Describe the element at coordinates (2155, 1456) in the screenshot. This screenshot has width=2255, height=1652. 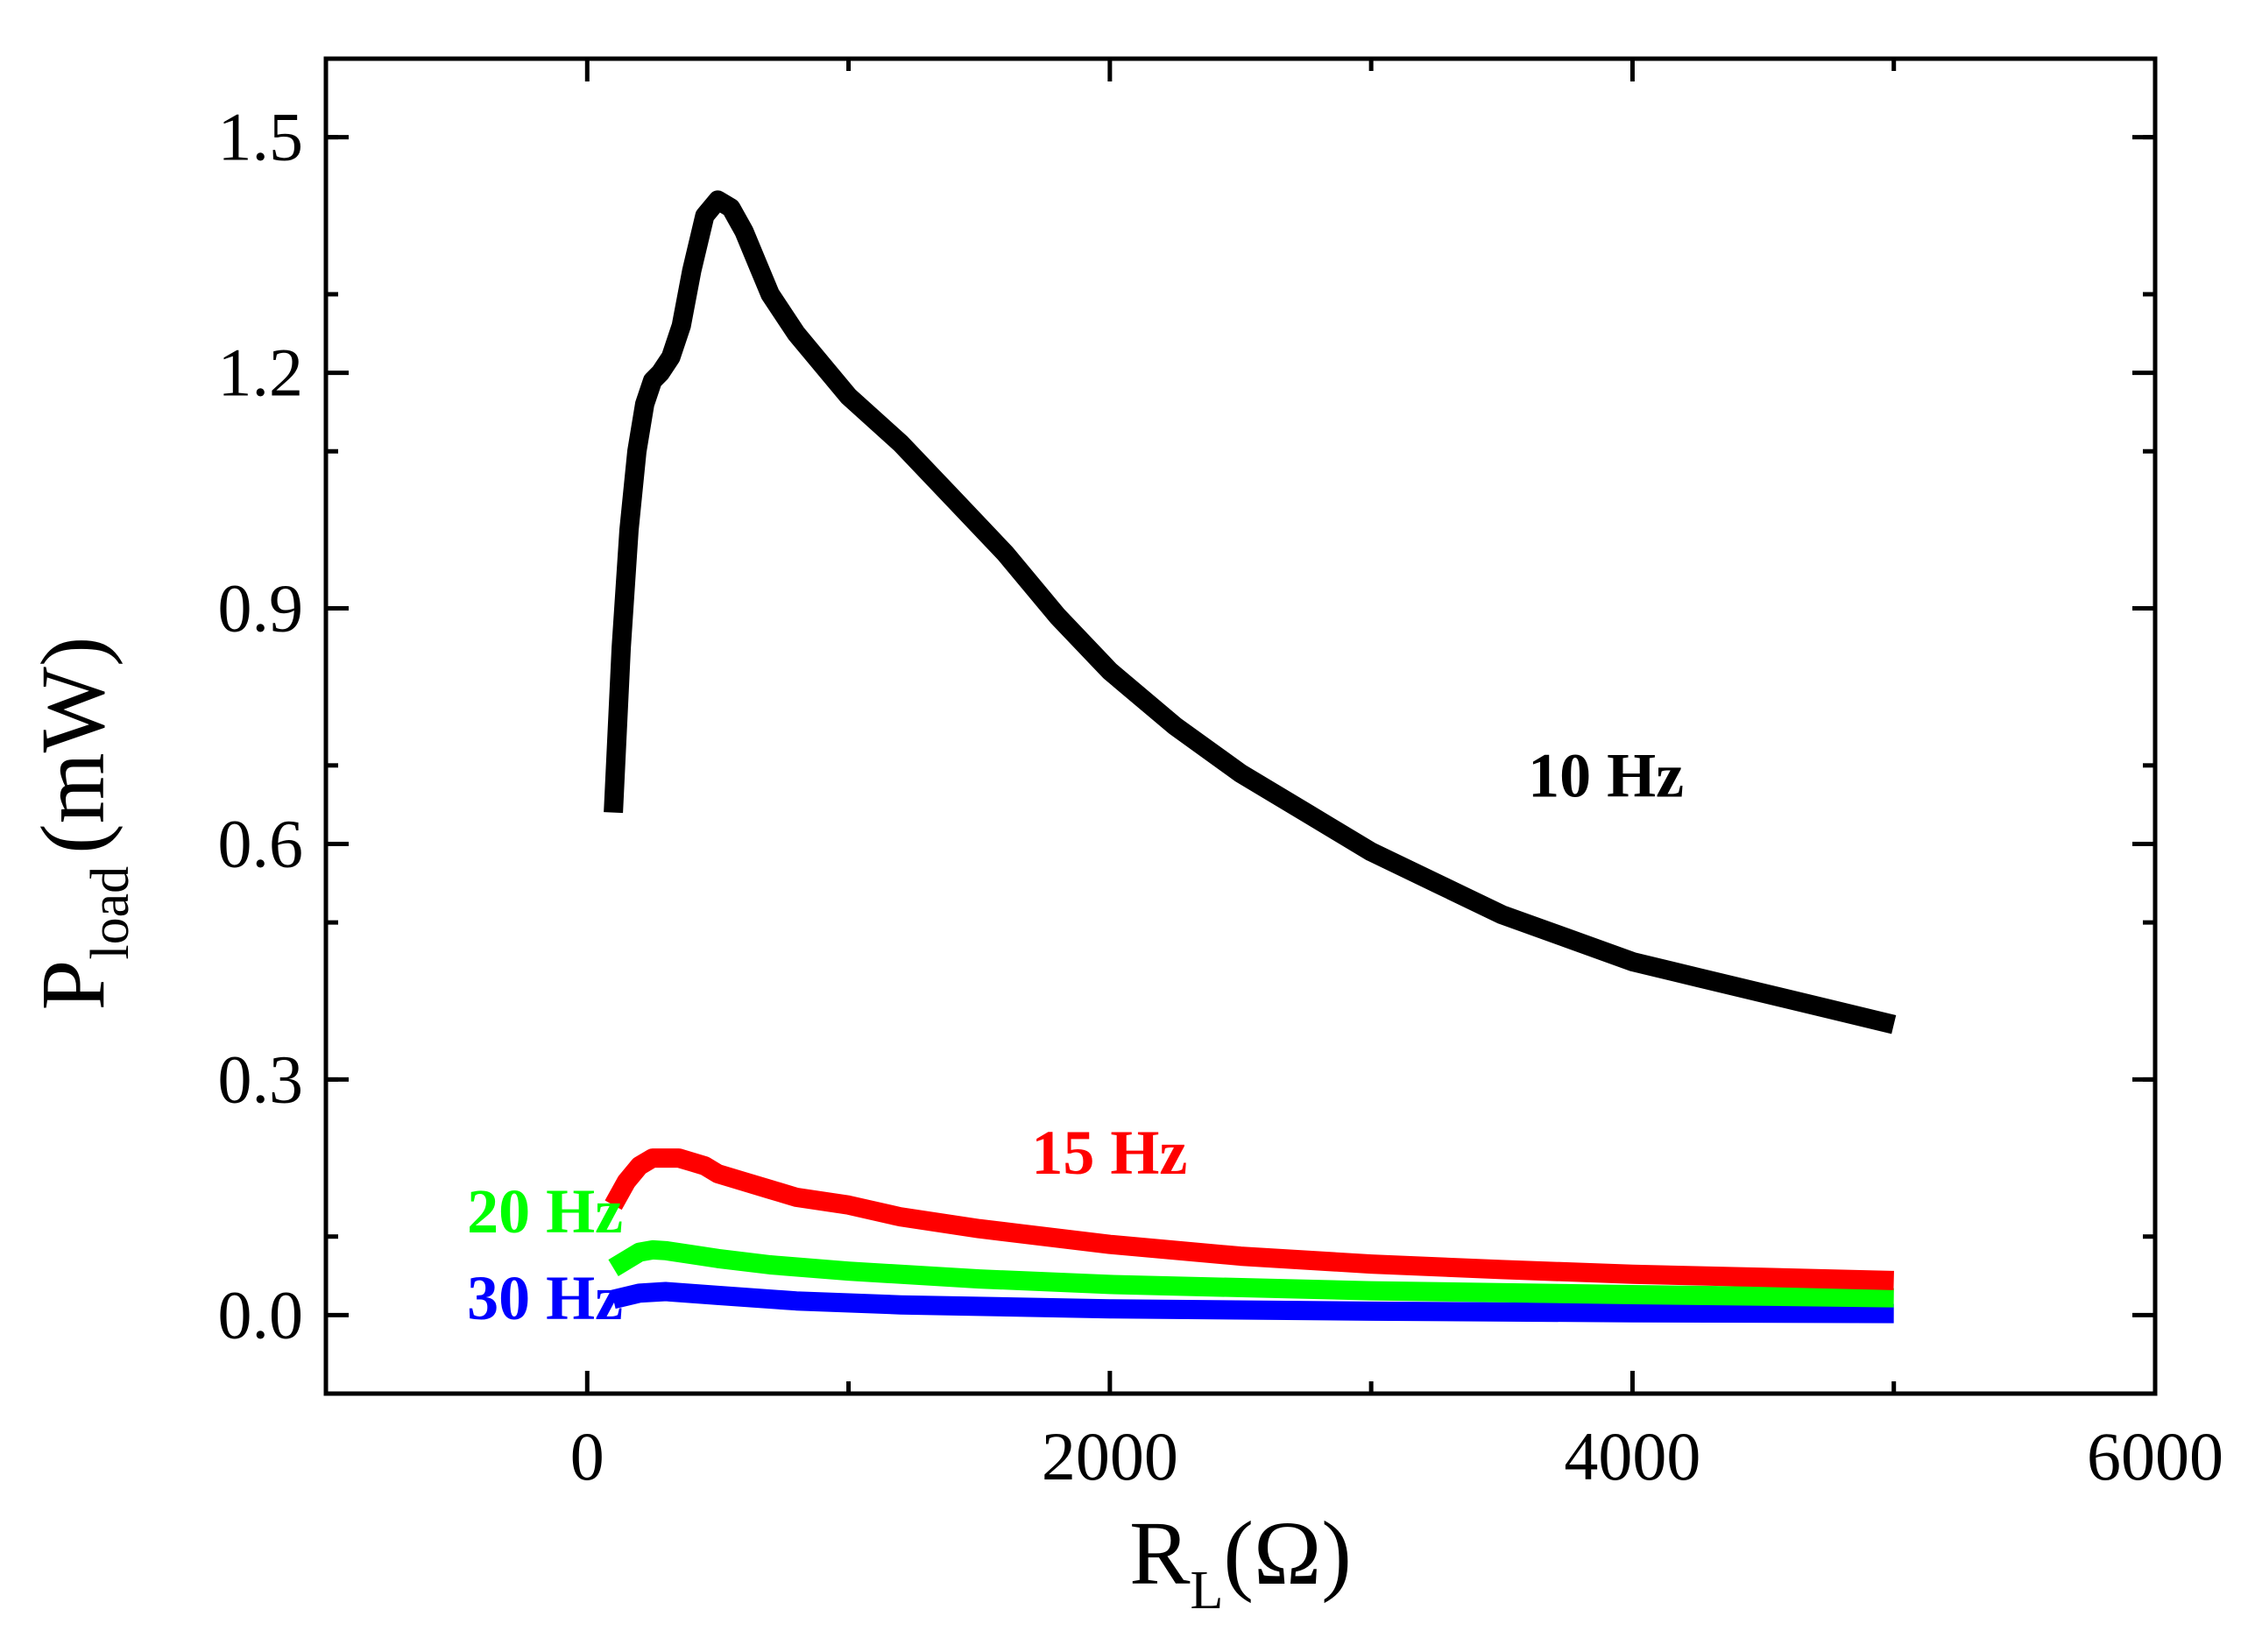
I see `x-tick-label: 6000` at that location.